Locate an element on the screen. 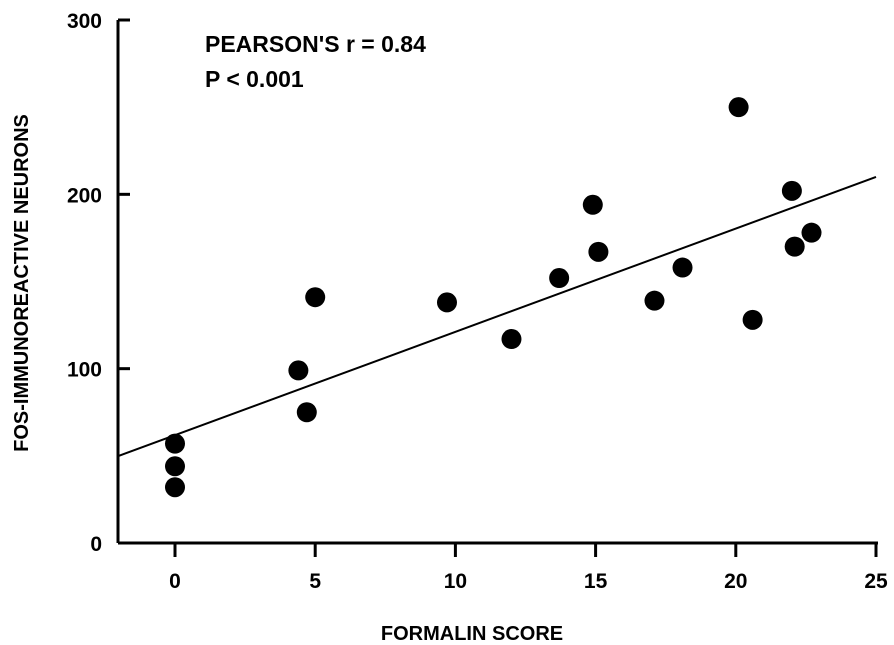 The height and width of the screenshot is (645, 894). x-tick-label: 10 is located at coordinates (455, 581).